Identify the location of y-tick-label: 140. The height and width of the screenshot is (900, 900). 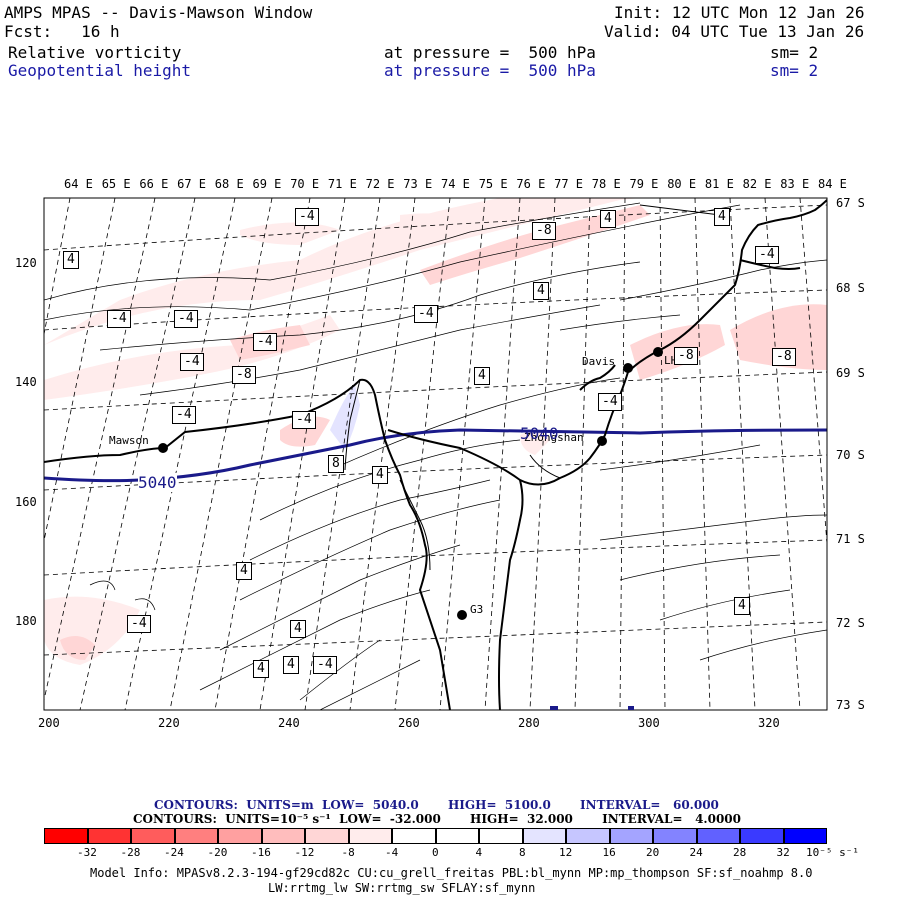
(26, 382).